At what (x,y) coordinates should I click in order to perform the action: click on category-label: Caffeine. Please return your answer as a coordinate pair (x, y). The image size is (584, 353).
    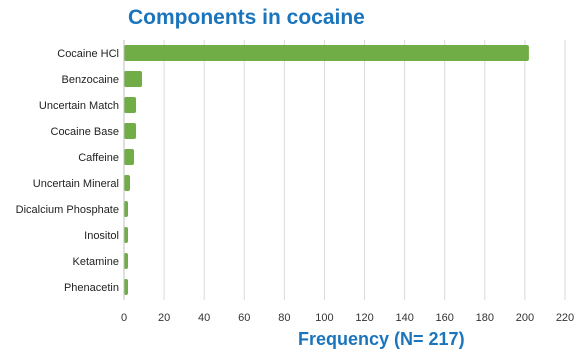
    Looking at the image, I should click on (98, 158).